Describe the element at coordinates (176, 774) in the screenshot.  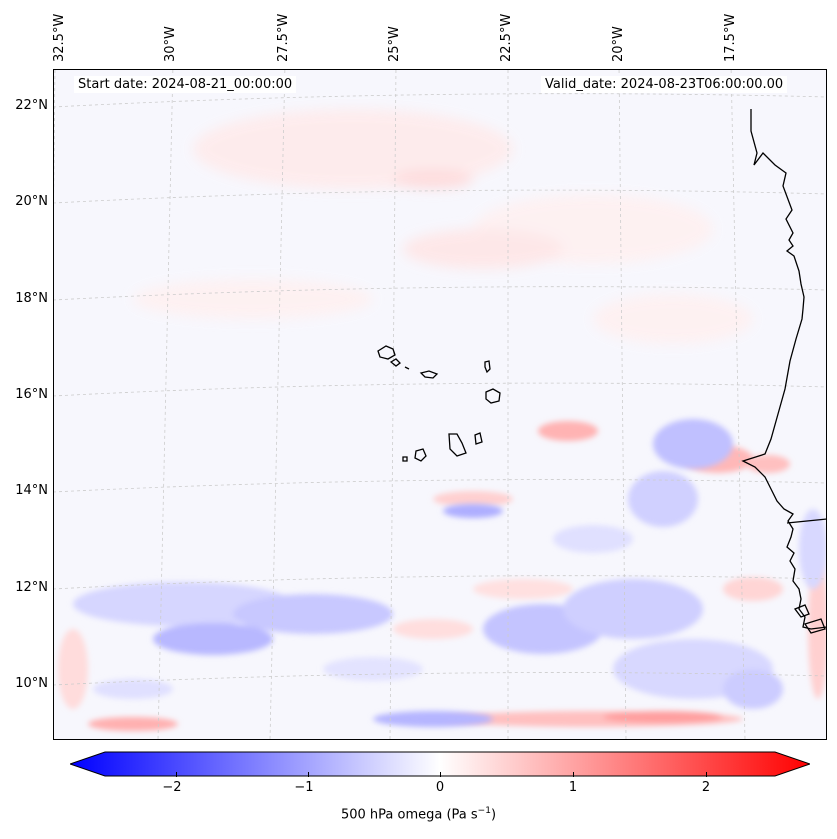
I see `colorbar-tick-mark-neg2` at that location.